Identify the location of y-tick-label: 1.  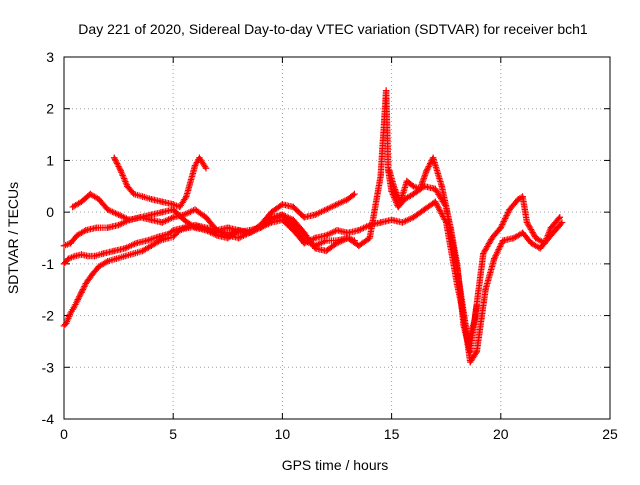
(50, 160).